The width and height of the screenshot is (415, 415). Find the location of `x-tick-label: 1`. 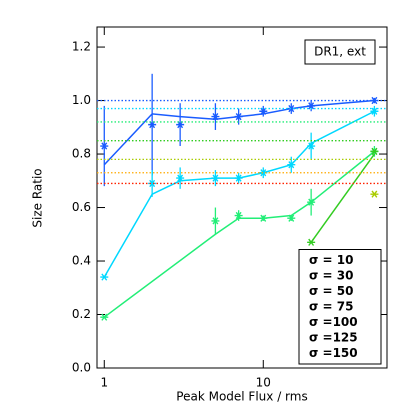

x-tick-label: 1 is located at coordinates (104, 383).